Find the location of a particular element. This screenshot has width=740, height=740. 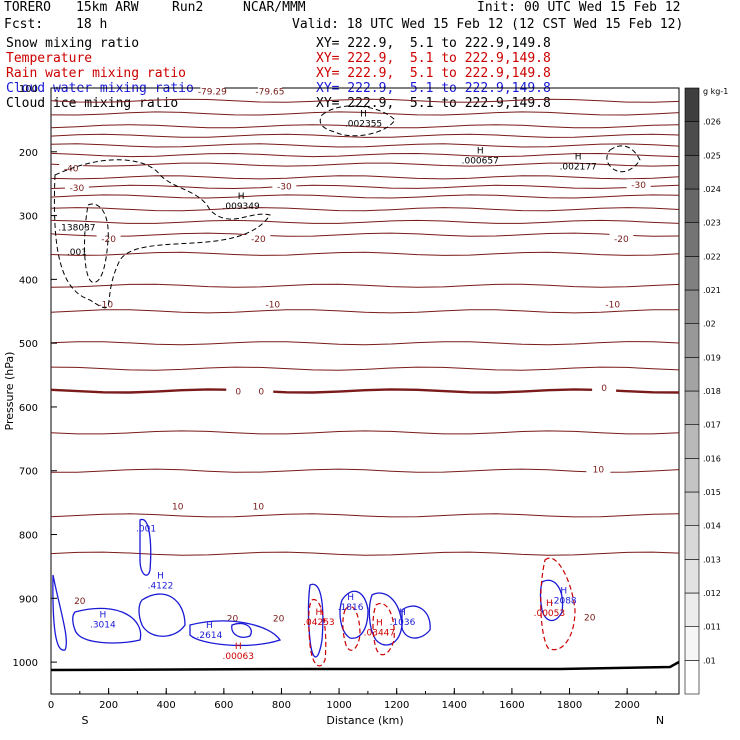

x-tick-label: 2000 is located at coordinates (626, 705).